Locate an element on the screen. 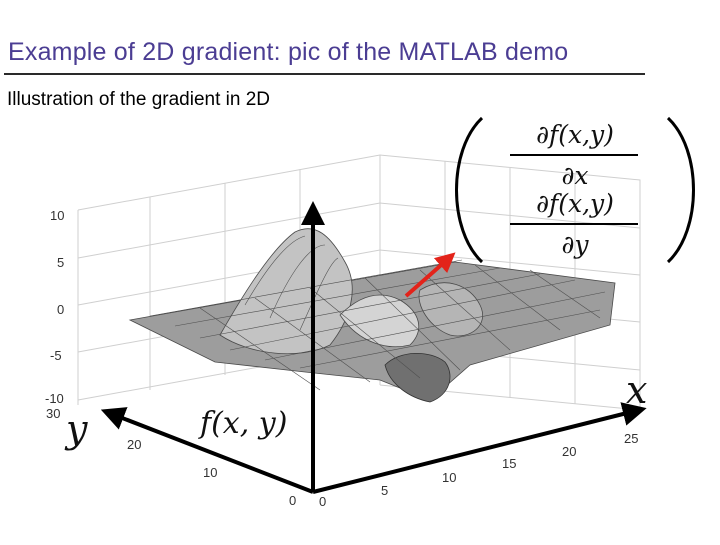  slide-subtitle: Illustration of the gradient in 2D is located at coordinates (138, 99).